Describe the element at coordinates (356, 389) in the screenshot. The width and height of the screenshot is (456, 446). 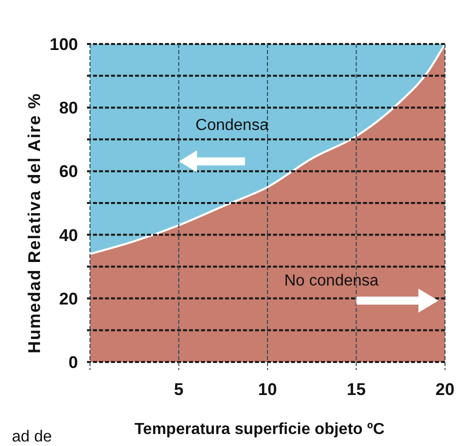
I see `x-tick-label: 15` at that location.